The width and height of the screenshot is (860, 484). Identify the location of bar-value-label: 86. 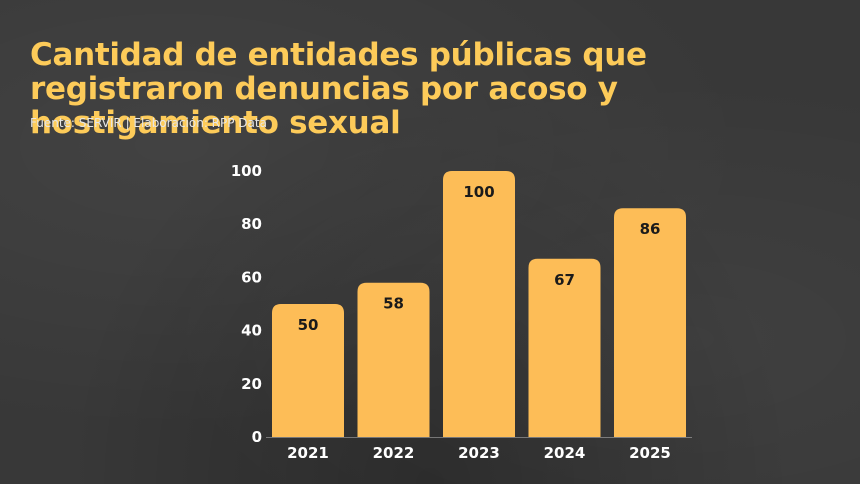
(650, 229).